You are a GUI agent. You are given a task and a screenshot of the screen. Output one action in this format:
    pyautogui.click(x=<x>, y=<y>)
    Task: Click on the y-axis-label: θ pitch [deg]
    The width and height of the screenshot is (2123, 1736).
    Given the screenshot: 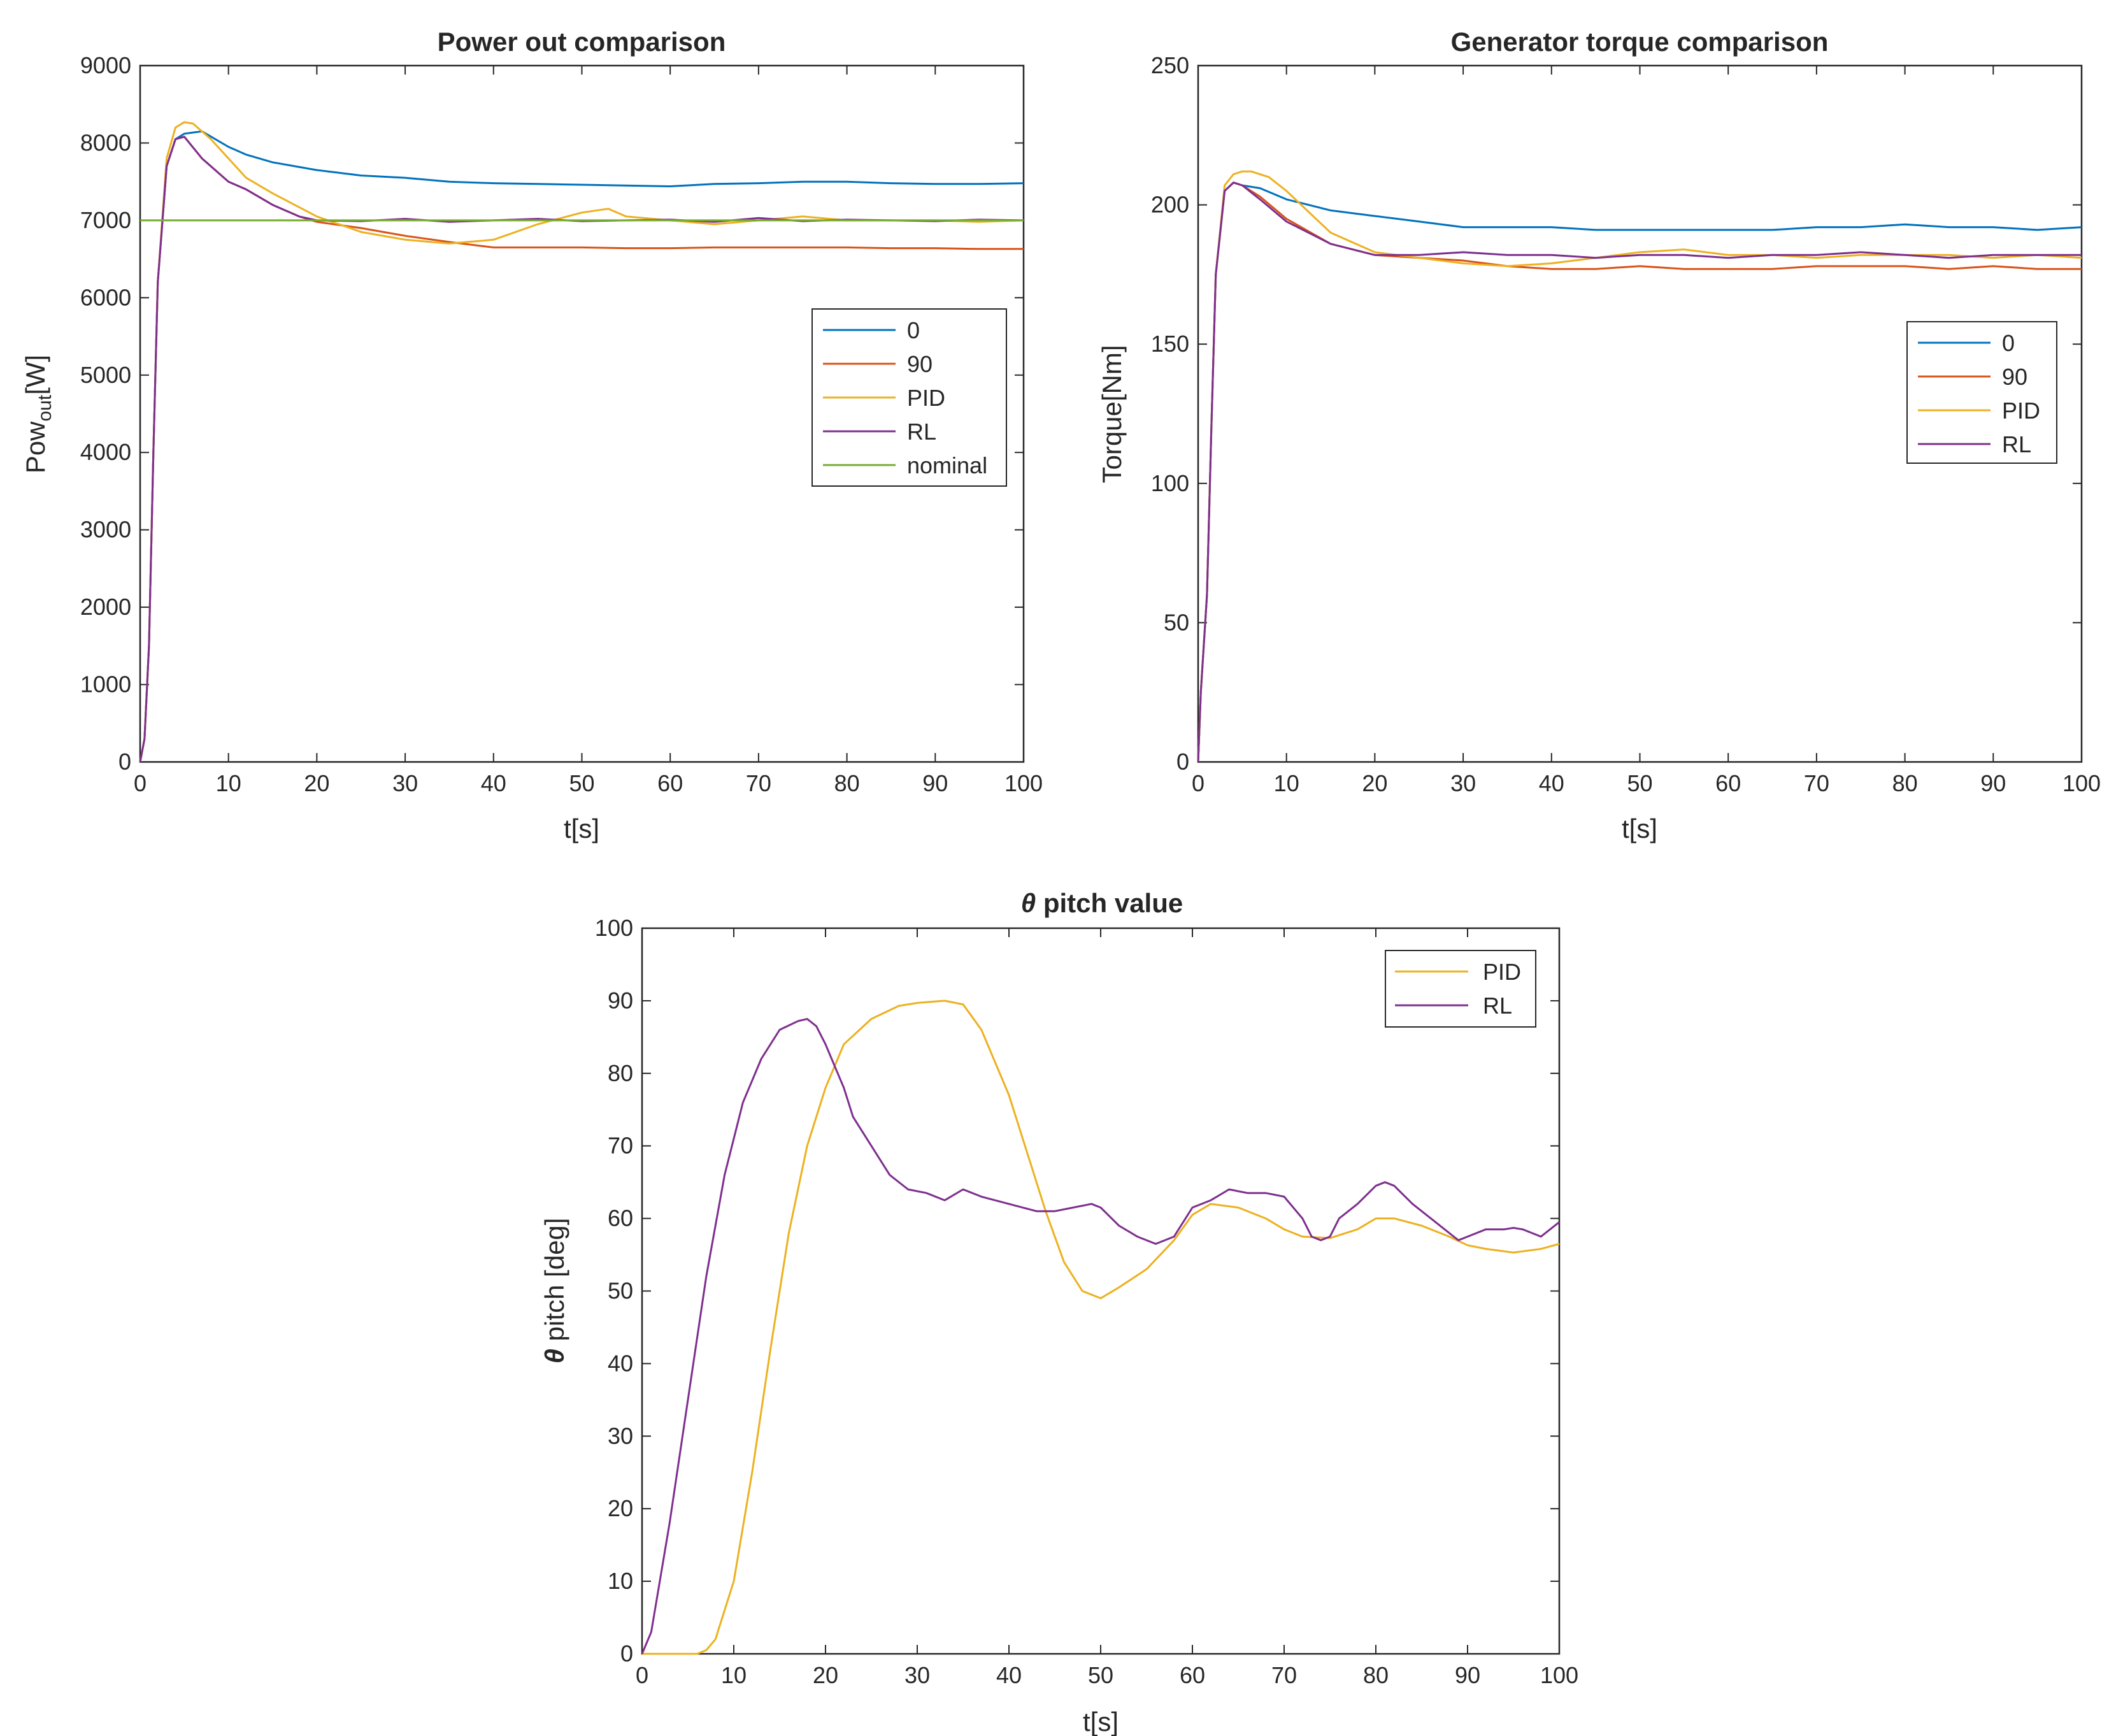 What is the action you would take?
    pyautogui.click(x=554, y=1291)
    